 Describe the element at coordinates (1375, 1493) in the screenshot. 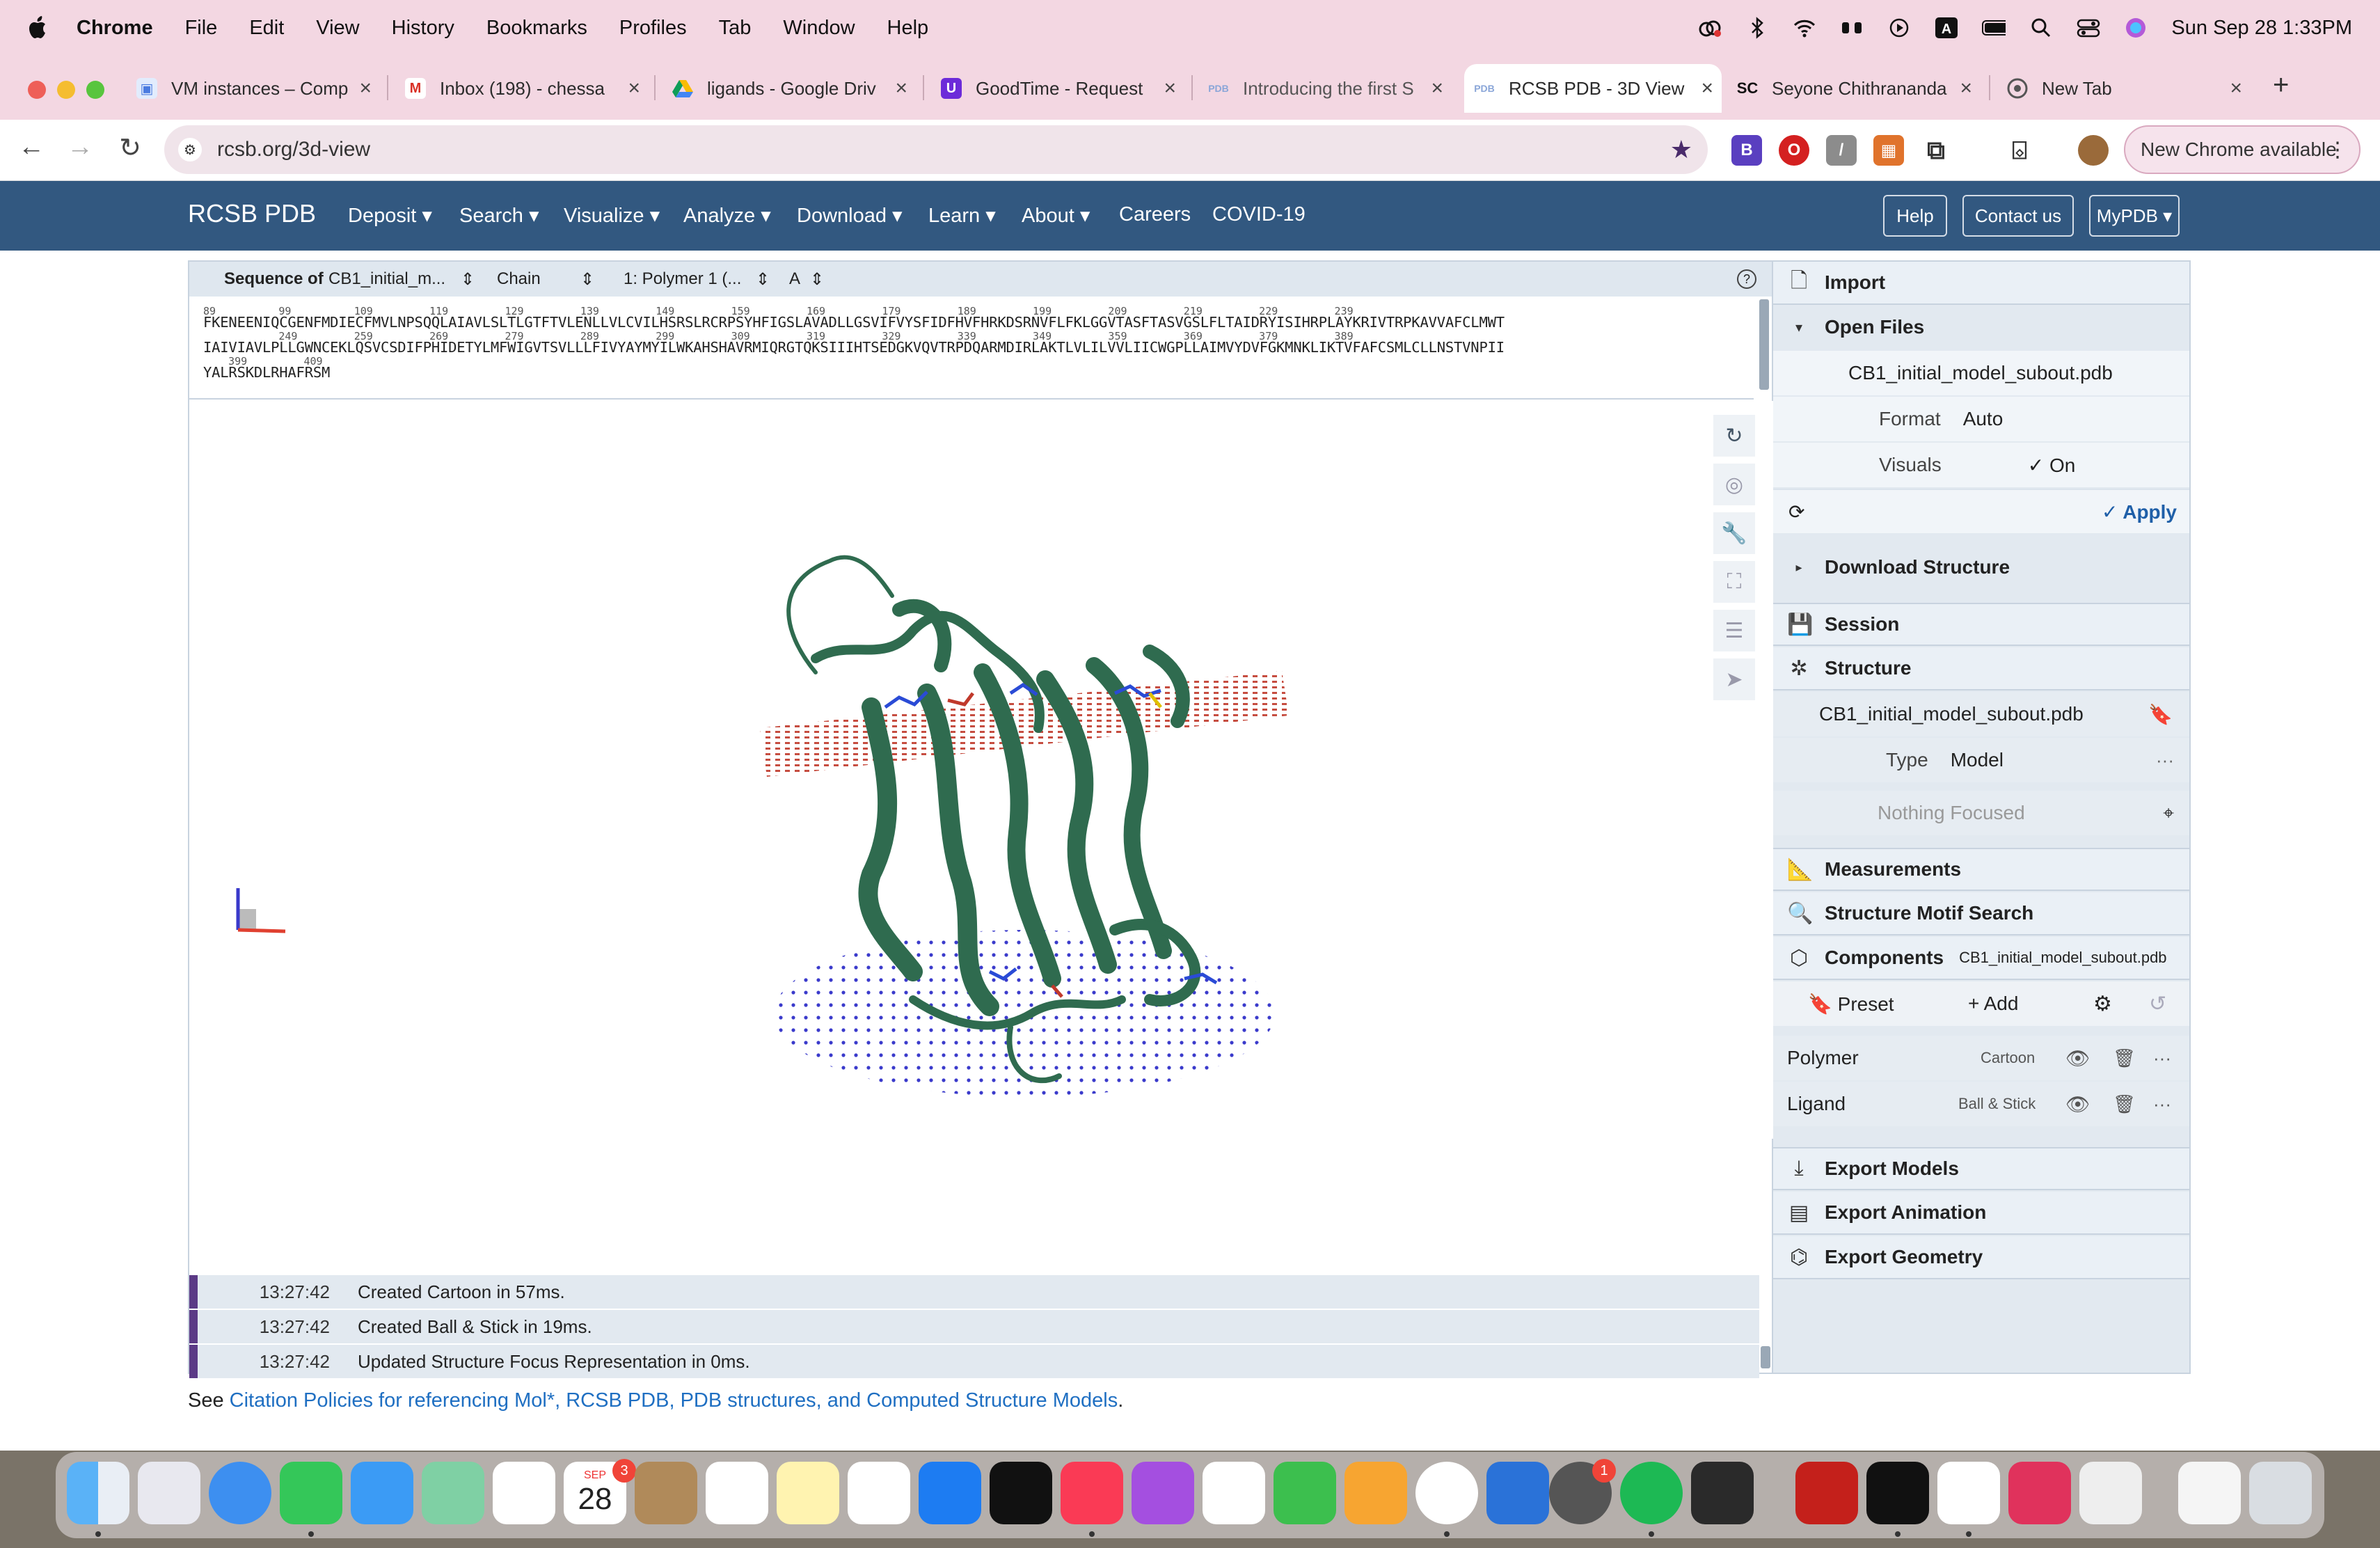

I see `pages-icon` at that location.